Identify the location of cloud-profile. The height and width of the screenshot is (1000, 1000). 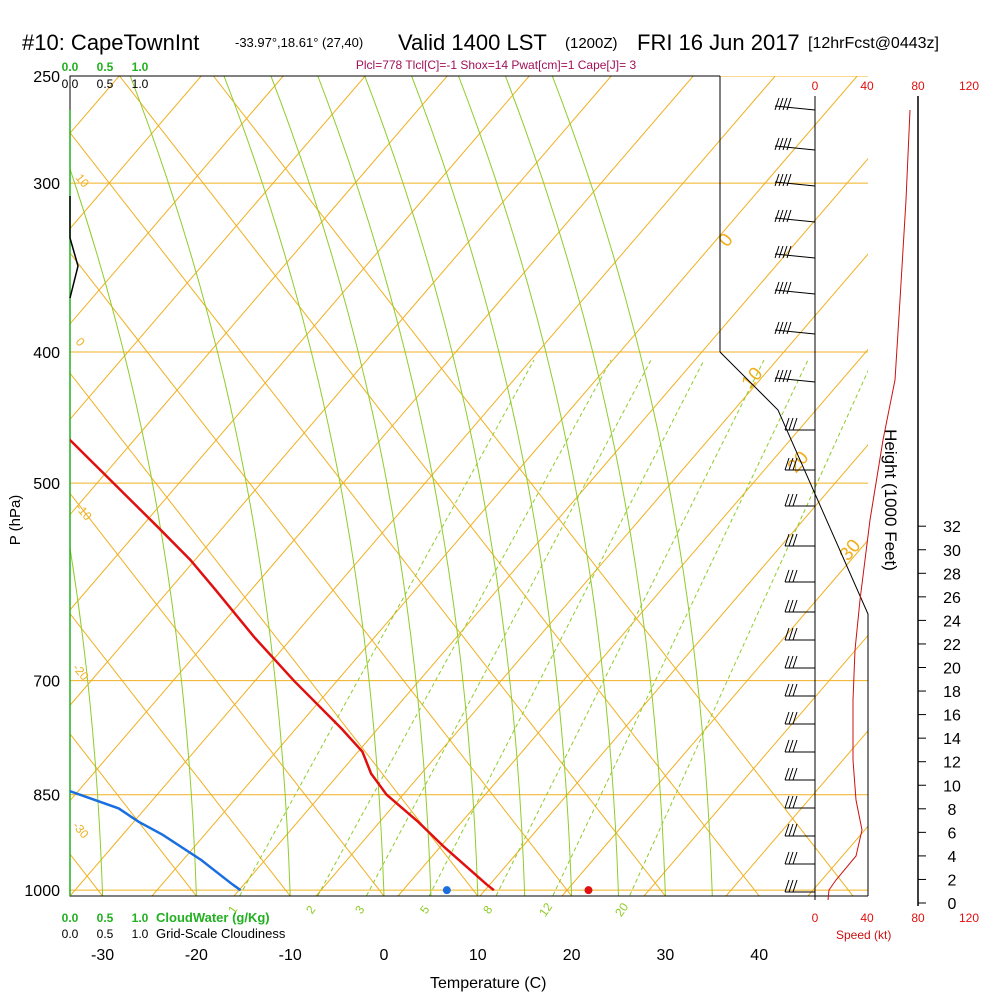
(74, 247).